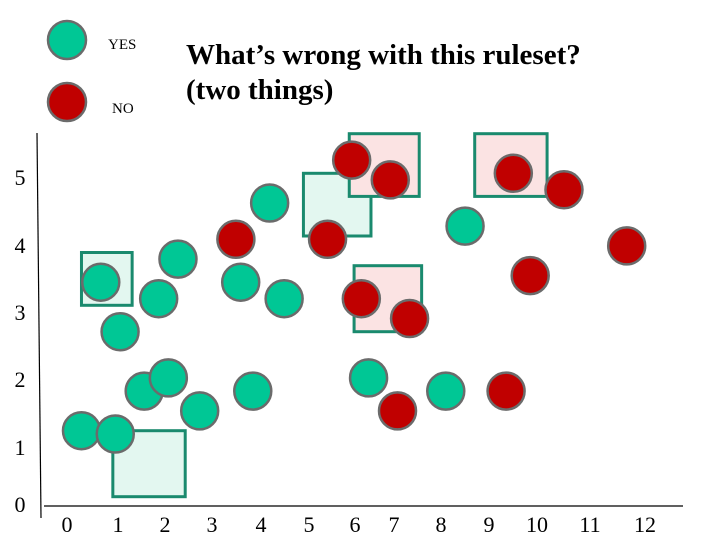  Describe the element at coordinates (489, 524) in the screenshot. I see `x-tick-label: 9` at that location.